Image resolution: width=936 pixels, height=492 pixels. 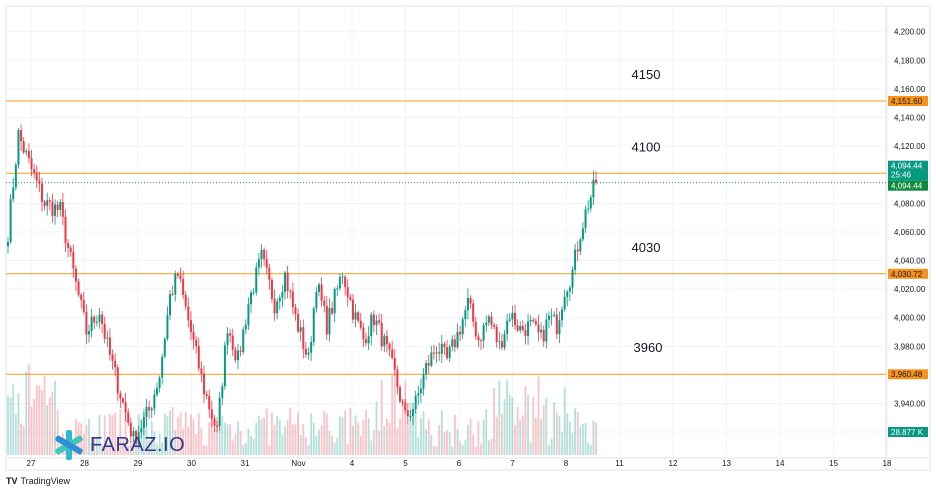 What do you see at coordinates (910, 32) in the screenshot?
I see `y-tick-label: 4,200.00` at bounding box center [910, 32].